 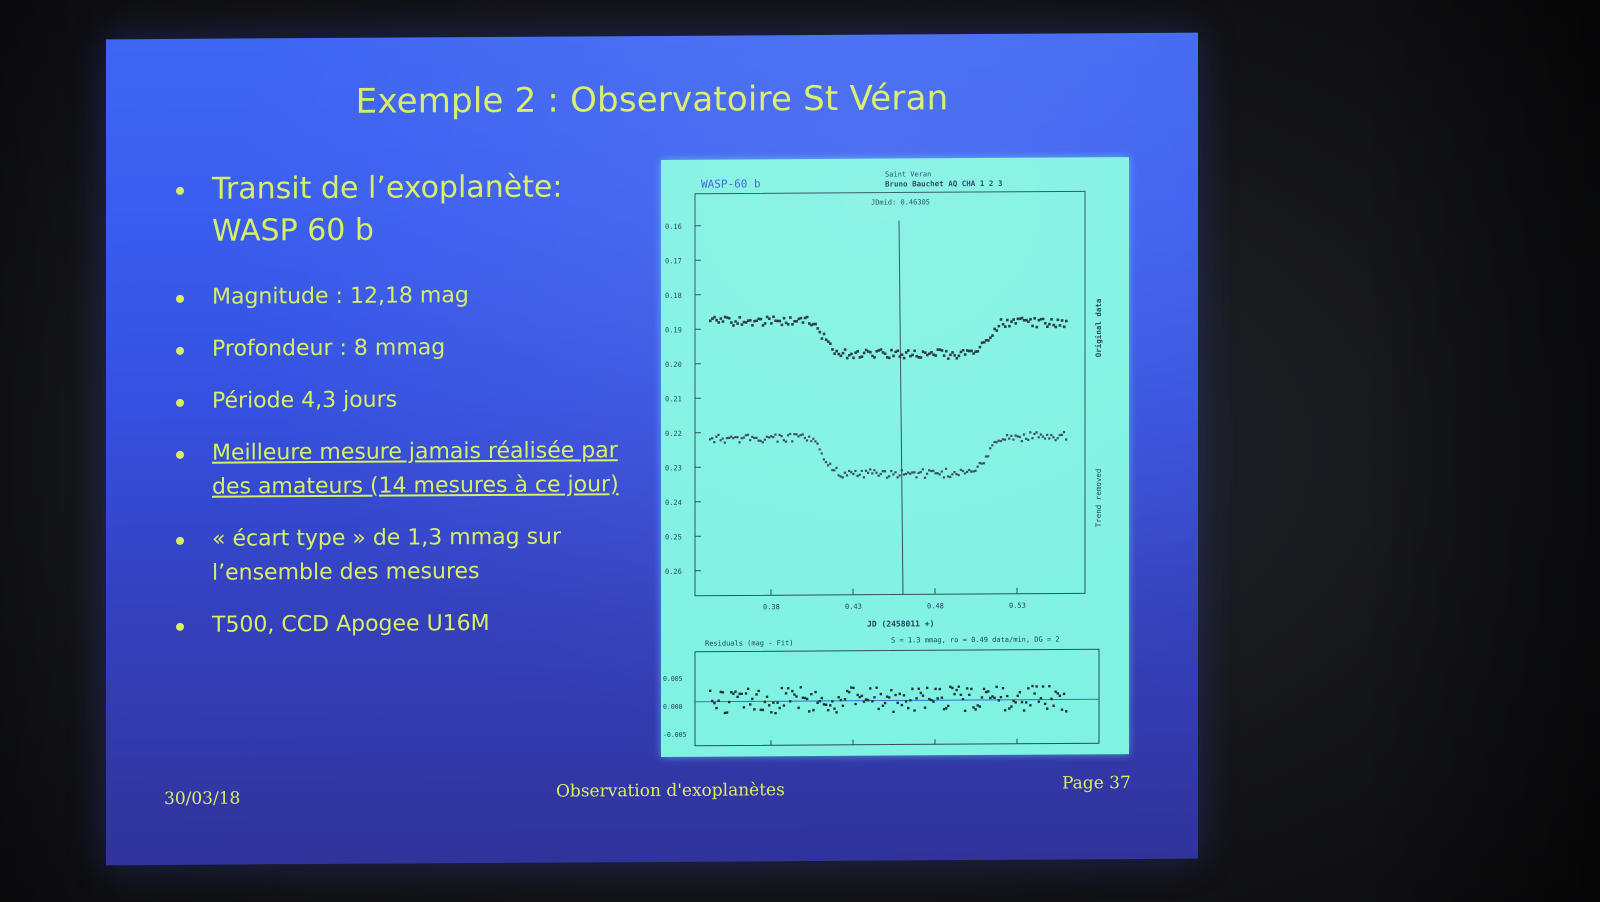 What do you see at coordinates (1096, 783) in the screenshot?
I see `footer-page-number: Page 37` at bounding box center [1096, 783].